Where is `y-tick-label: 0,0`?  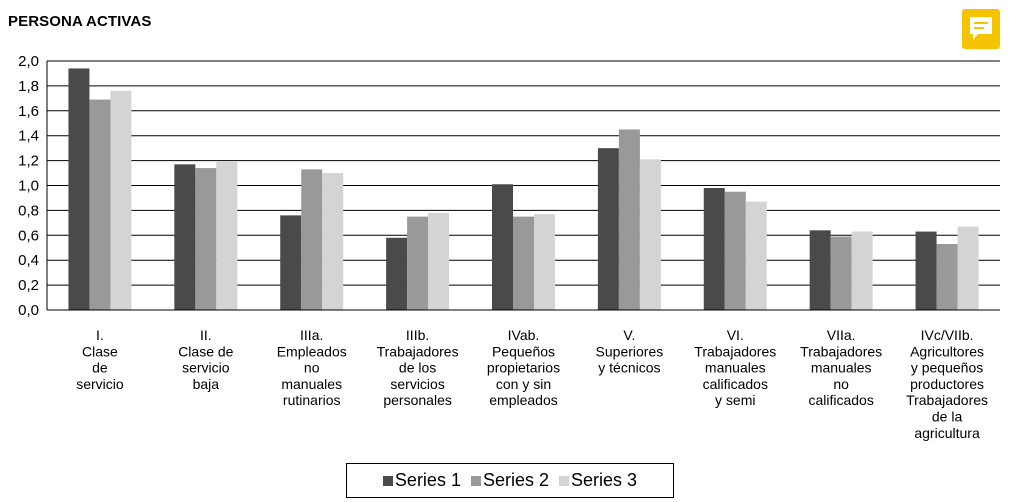
y-tick-label: 0,0 is located at coordinates (28, 310).